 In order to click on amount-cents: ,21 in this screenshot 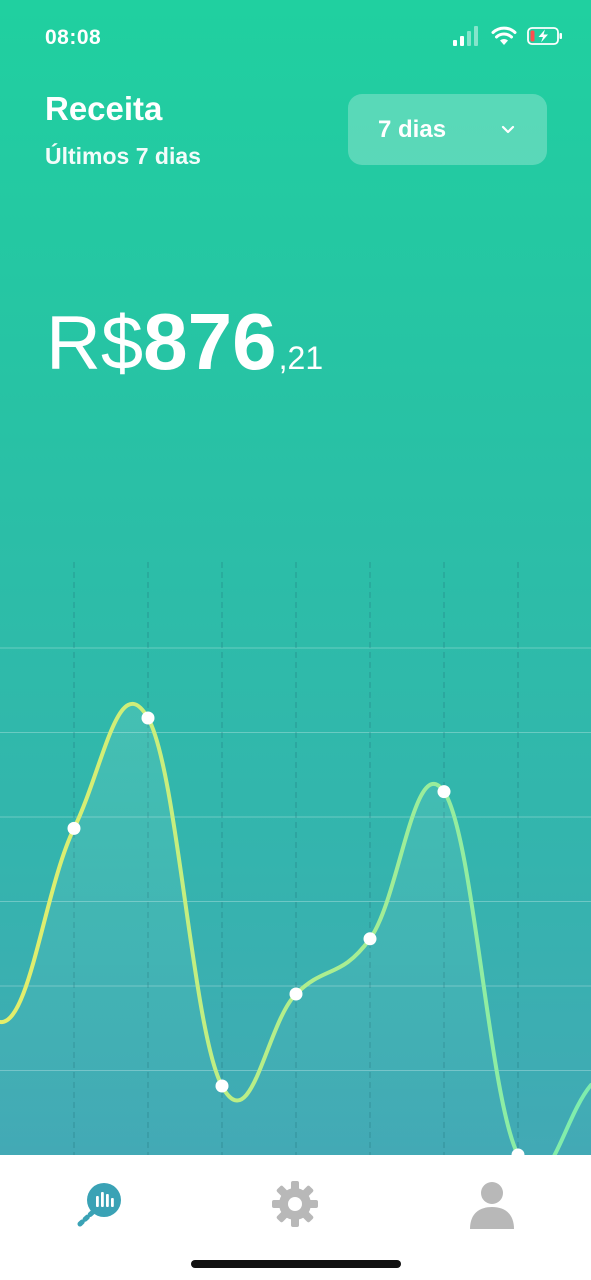, I will do `click(301, 358)`.